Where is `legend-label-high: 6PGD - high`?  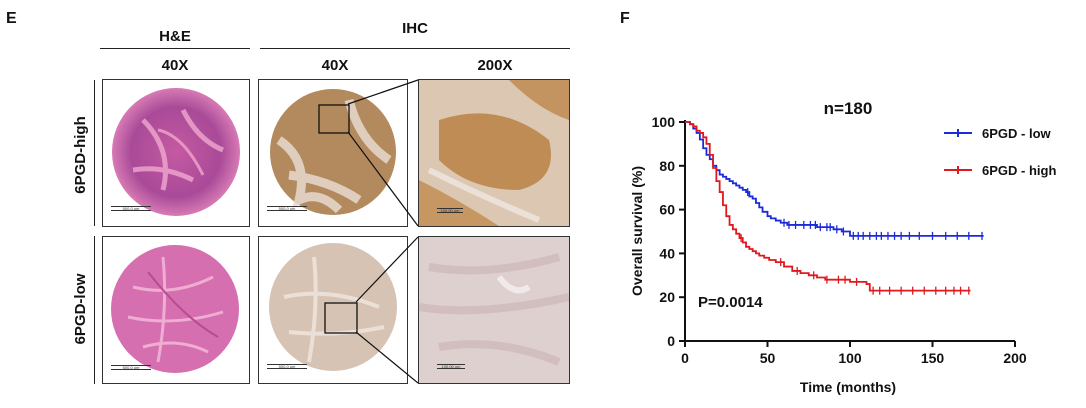
legend-label-high: 6PGD - high is located at coordinates (1019, 170).